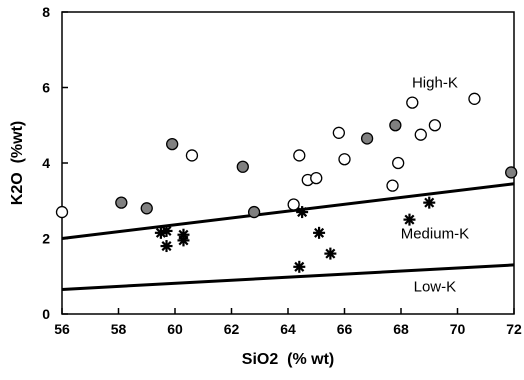 The height and width of the screenshot is (380, 524). Describe the element at coordinates (435, 286) in the screenshot. I see `region-label: Low-K` at that location.